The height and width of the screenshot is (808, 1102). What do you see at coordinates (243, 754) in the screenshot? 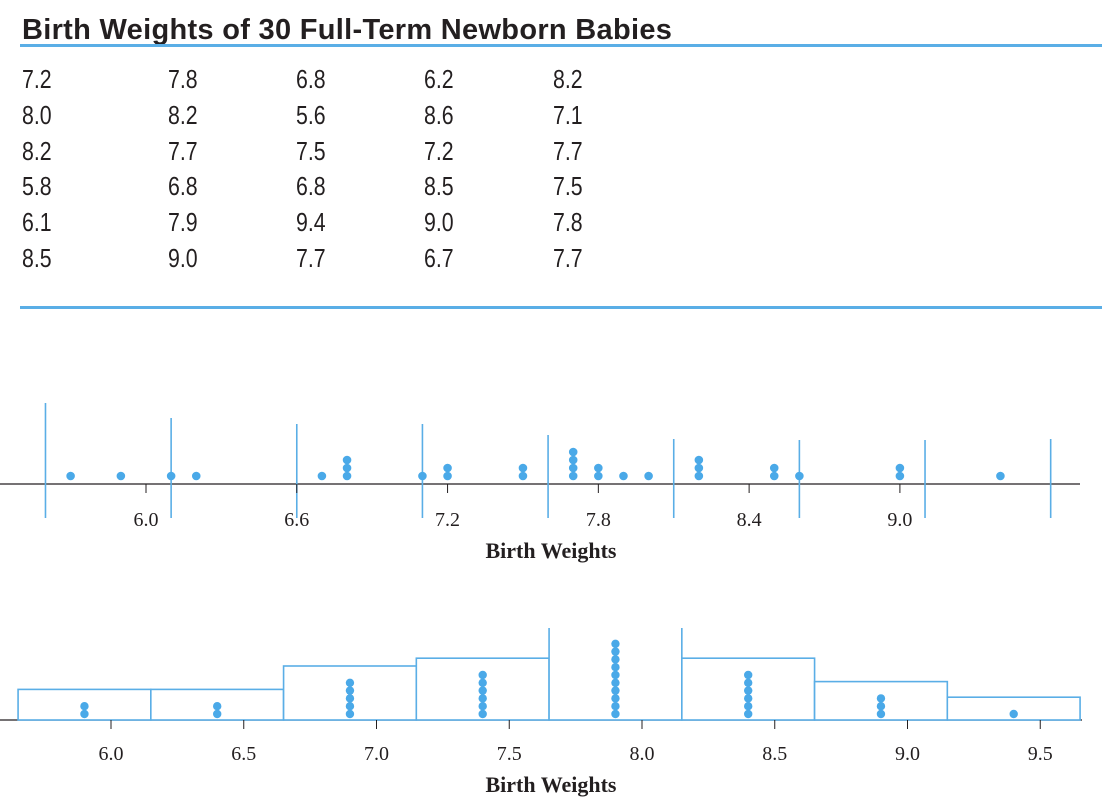
I see `x-tick-label: 6.5` at bounding box center [243, 754].